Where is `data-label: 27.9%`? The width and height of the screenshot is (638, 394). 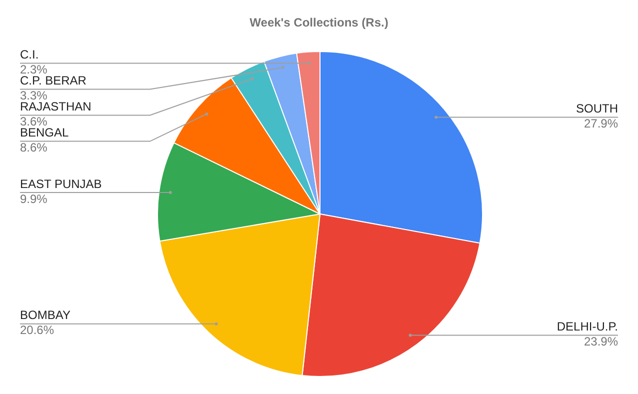 data-label: 27.9% is located at coordinates (601, 123).